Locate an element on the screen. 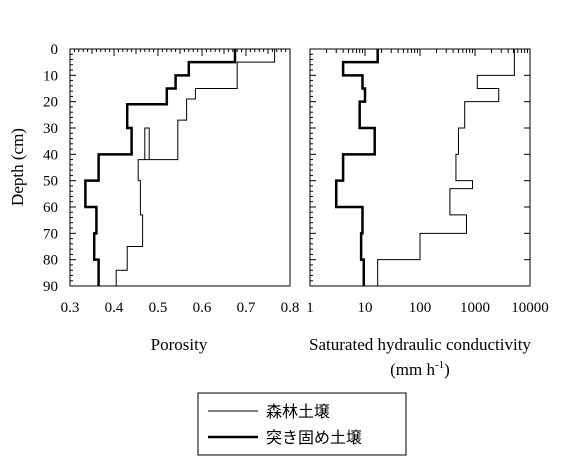 The image size is (562, 459). x-tick-label: 1000 is located at coordinates (475, 308).